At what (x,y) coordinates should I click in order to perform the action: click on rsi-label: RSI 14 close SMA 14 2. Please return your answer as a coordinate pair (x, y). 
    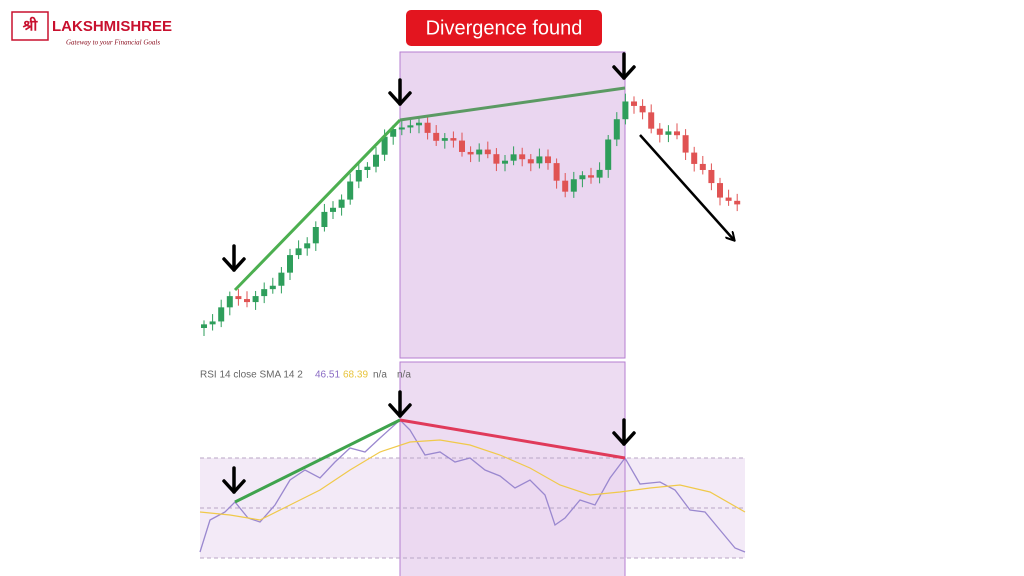
    Looking at the image, I should click on (251, 375).